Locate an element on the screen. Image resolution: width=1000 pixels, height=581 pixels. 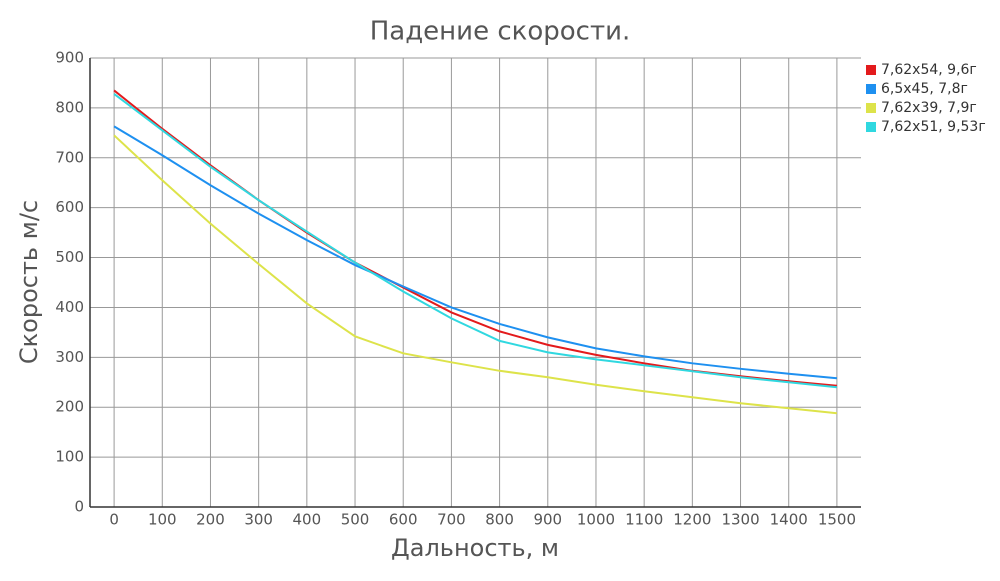
legend-label: 6,5x45, 7,8г is located at coordinates (924, 89).